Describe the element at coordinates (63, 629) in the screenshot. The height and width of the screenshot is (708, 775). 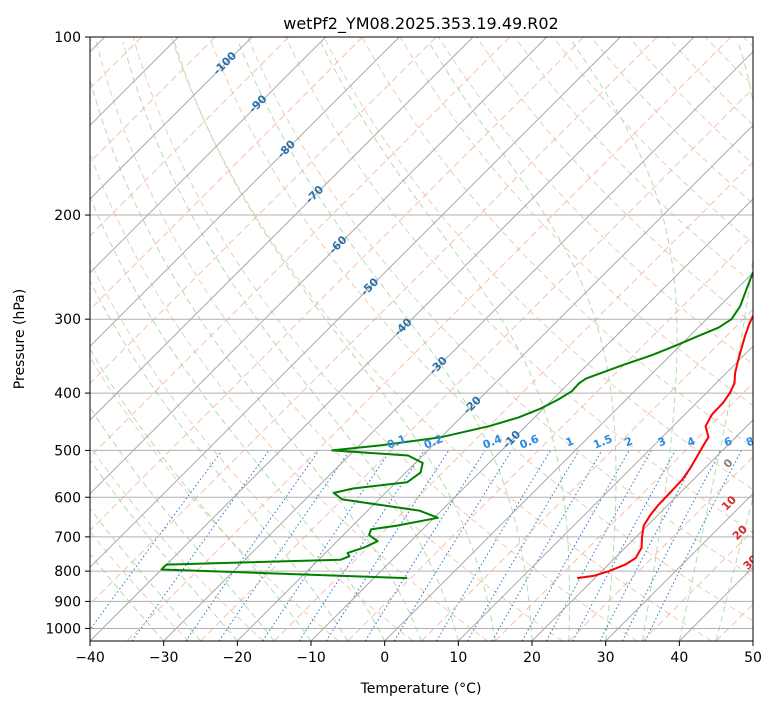
I see `y-tick-label: 1000` at that location.